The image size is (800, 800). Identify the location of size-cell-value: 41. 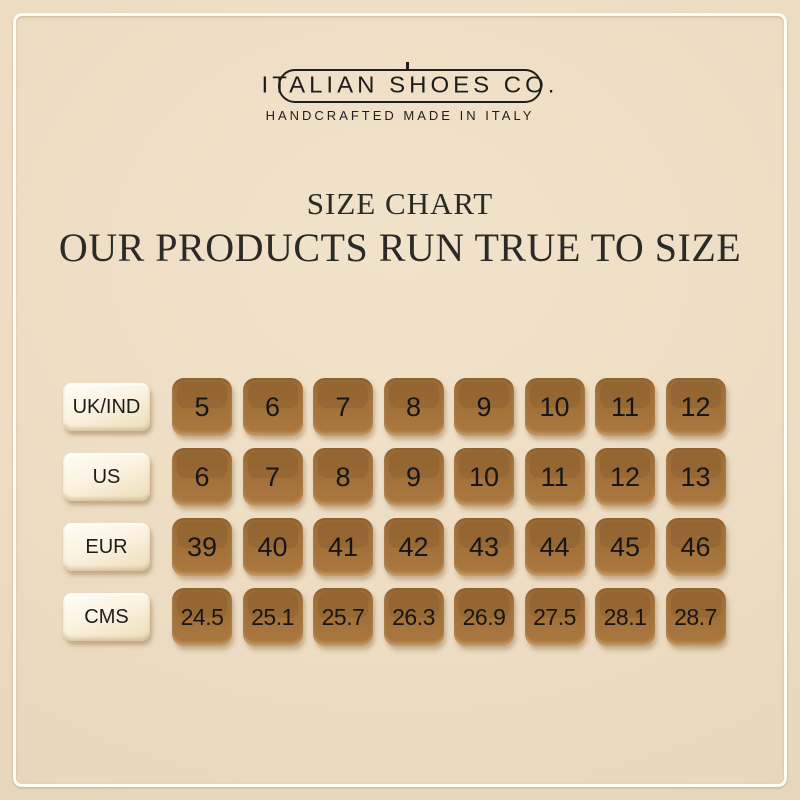
(343, 546).